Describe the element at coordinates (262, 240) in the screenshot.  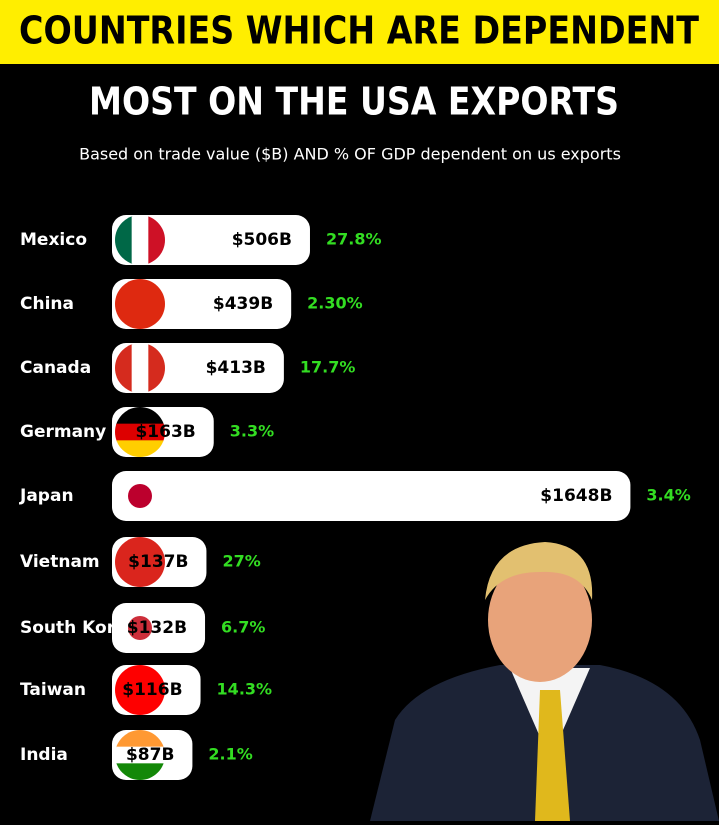
I see `value-label: $506B` at that location.